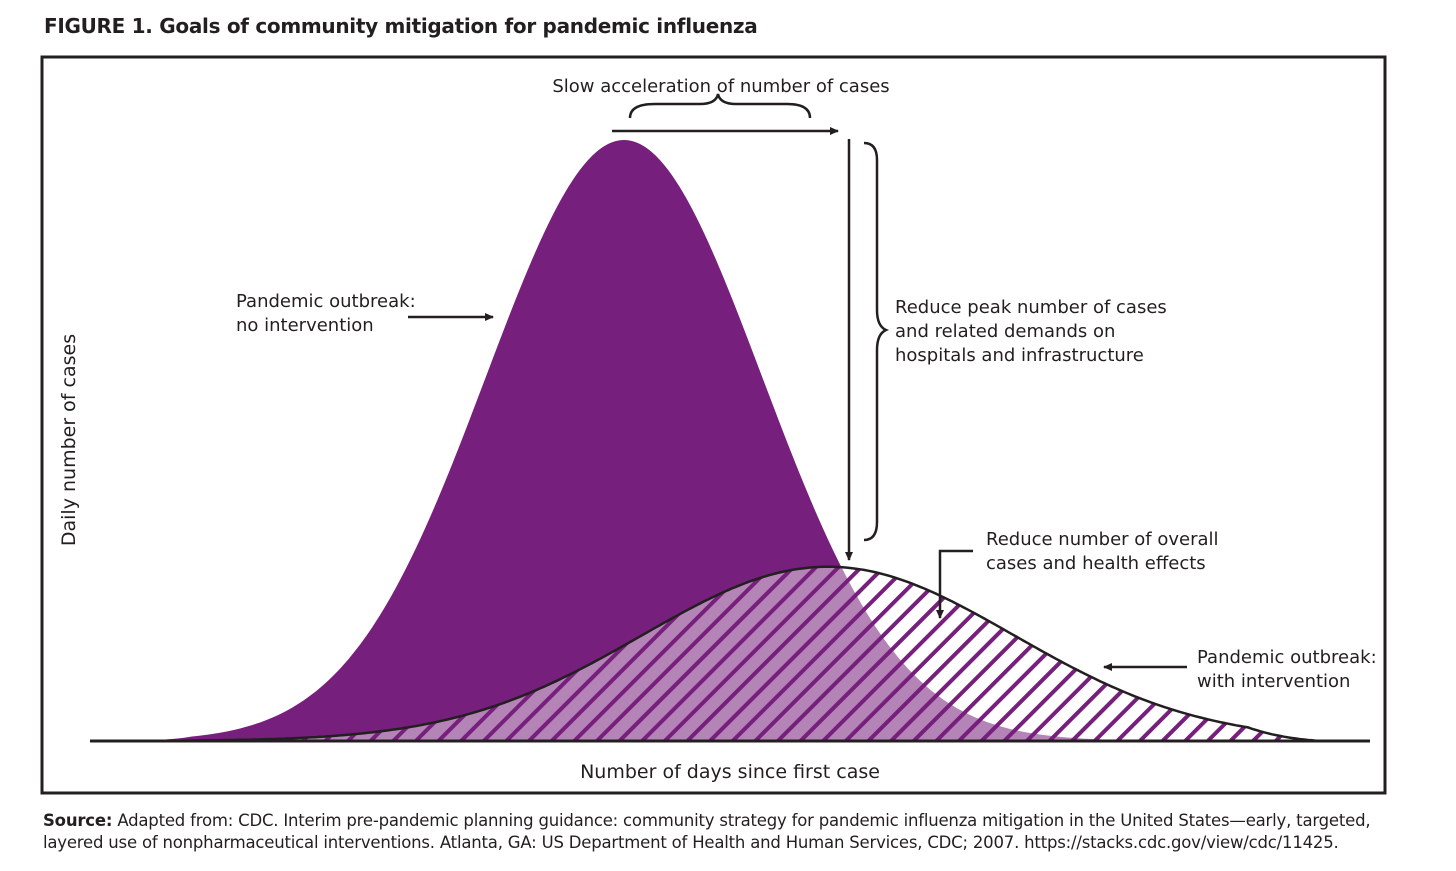 This screenshot has width=1456, height=871. Describe the element at coordinates (1273, 681) in the screenshot. I see `annotation-with_int-line-2: with intervention` at that location.